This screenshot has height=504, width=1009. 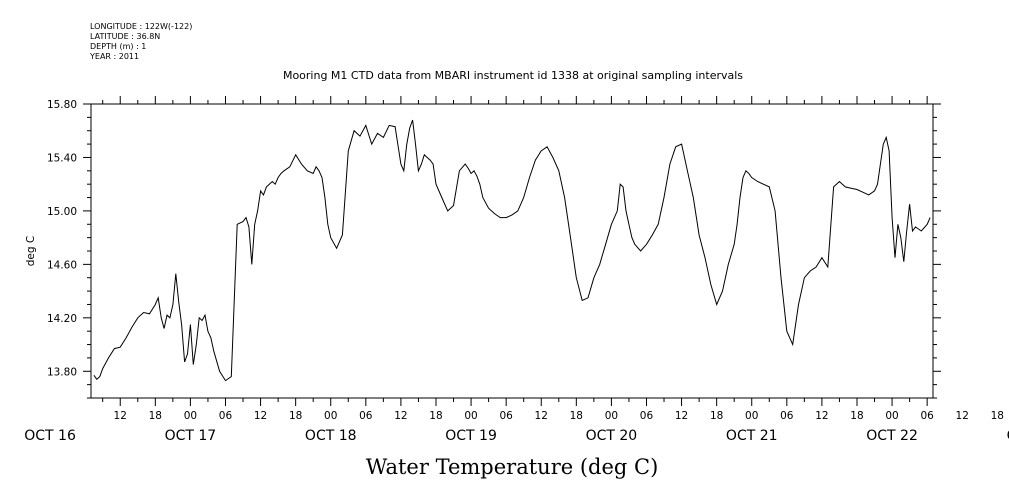 I want to click on x-day-label: OCT 23, so click(x=1008, y=436).